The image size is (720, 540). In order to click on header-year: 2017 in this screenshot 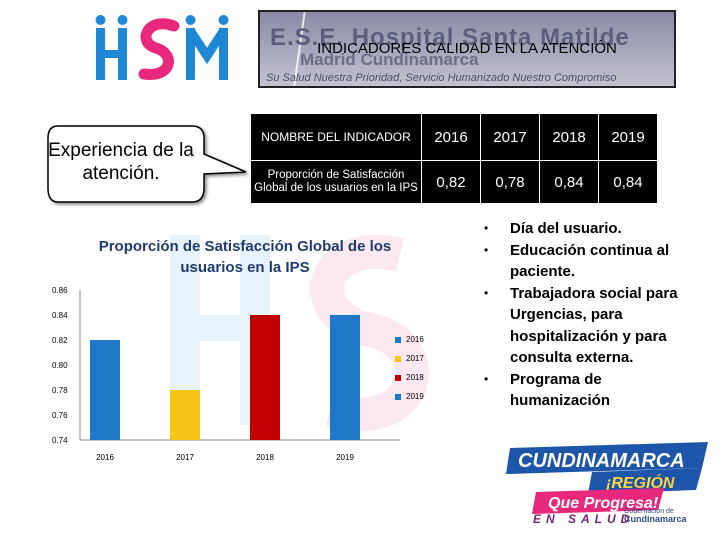, I will do `click(510, 137)`.